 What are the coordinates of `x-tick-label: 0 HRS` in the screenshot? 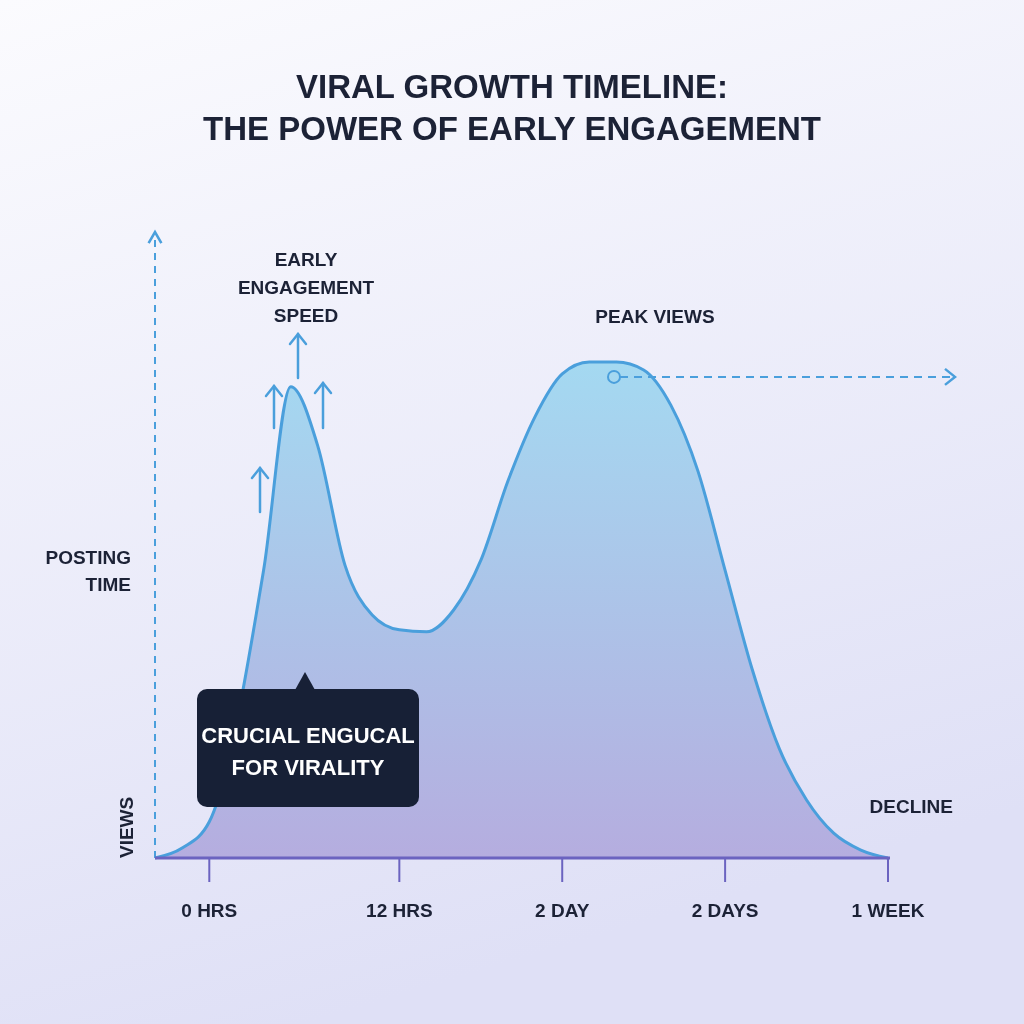 It's located at (209, 910).